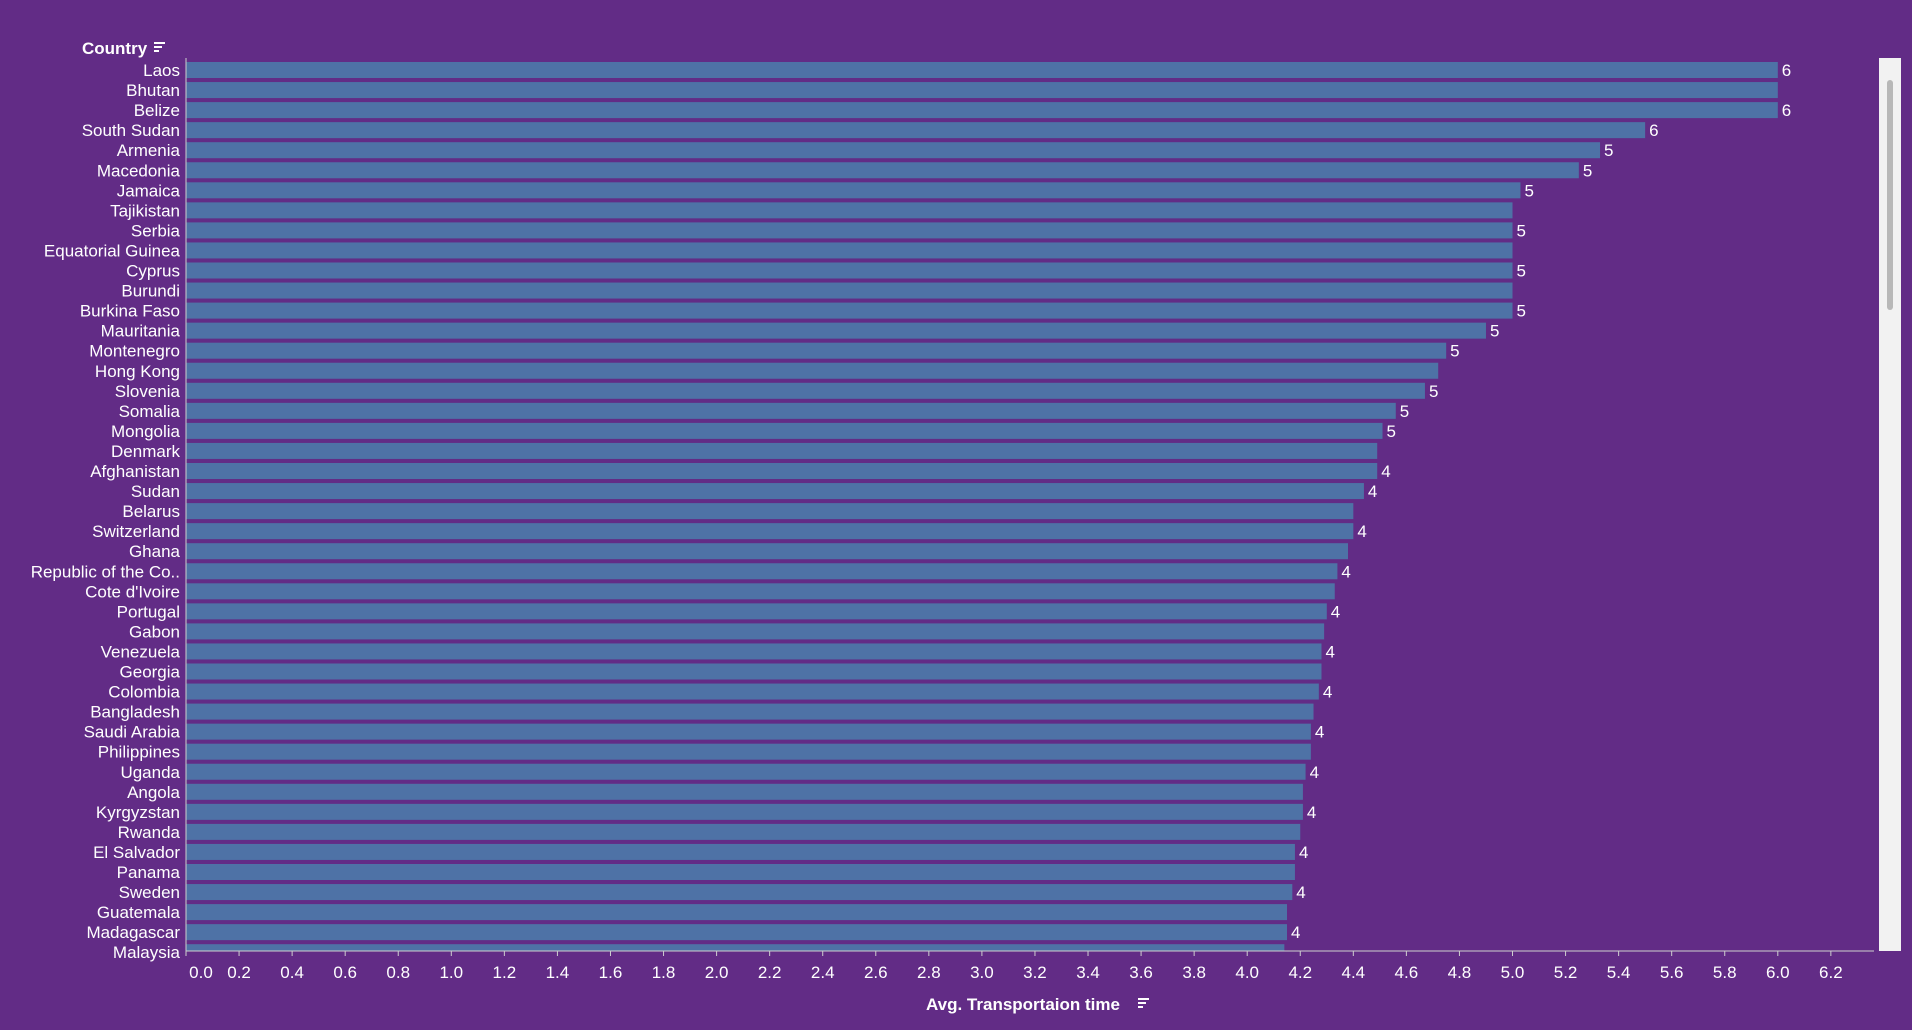  I want to click on category-label: Jamaica, so click(149, 190).